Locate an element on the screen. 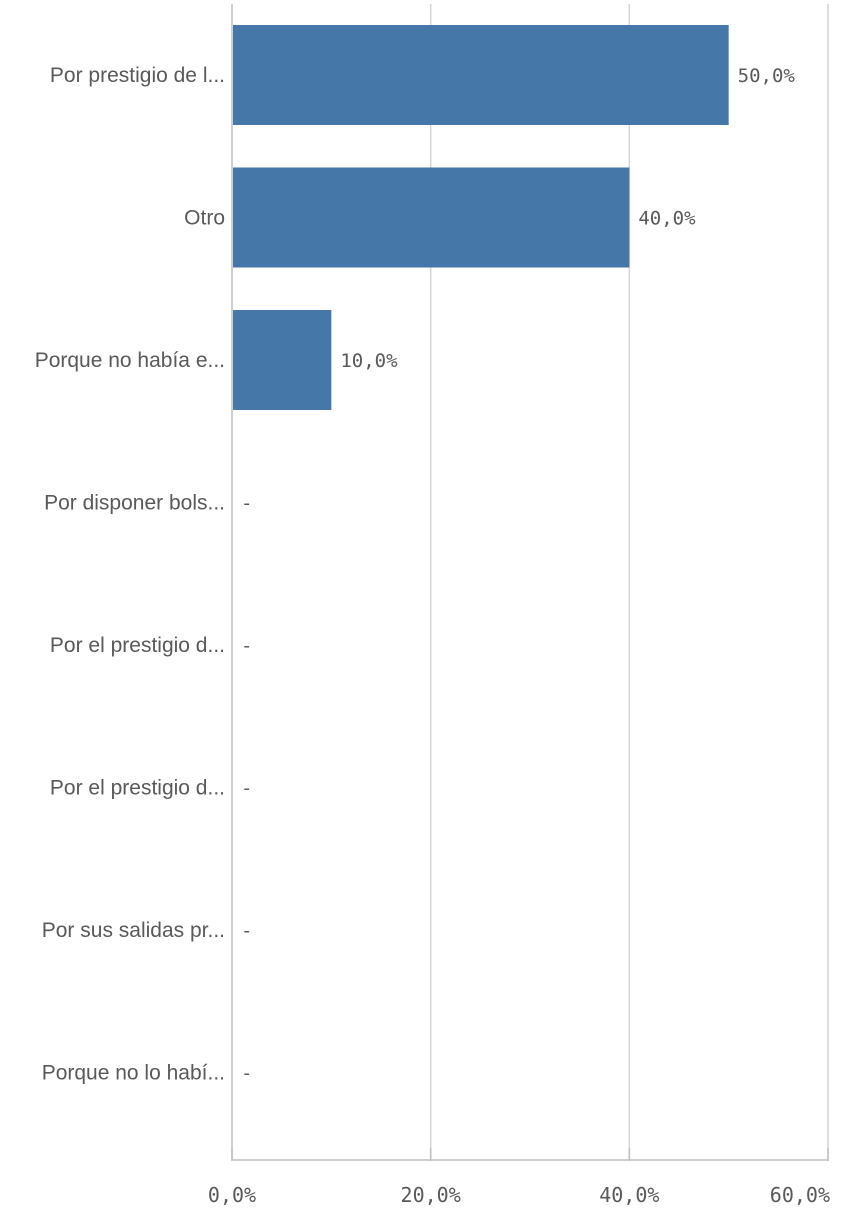  x-tick-label: 40,0% is located at coordinates (629, 1195).